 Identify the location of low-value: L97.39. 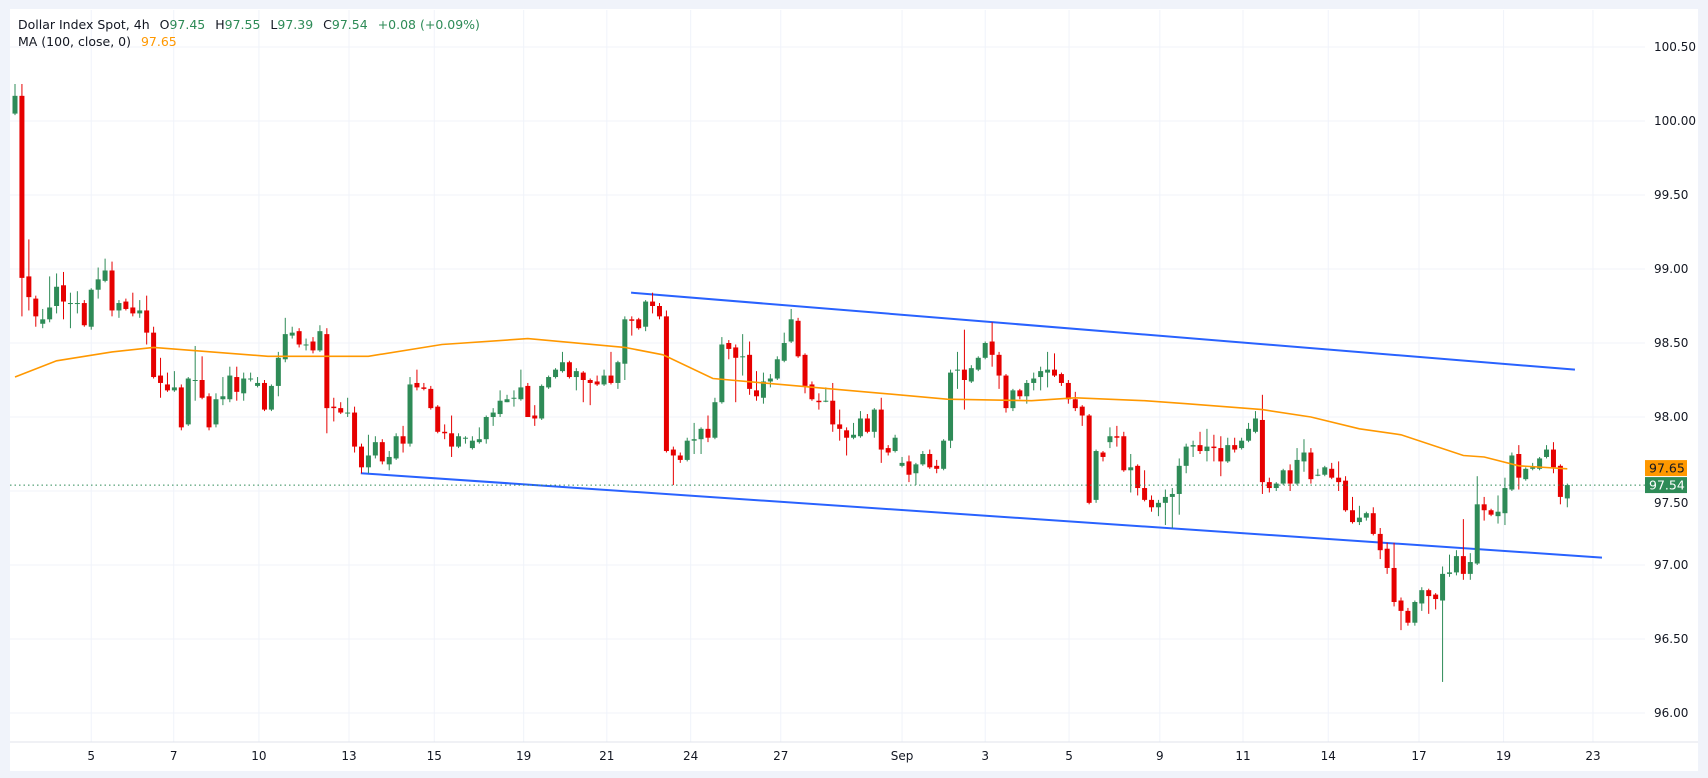
(292, 24).